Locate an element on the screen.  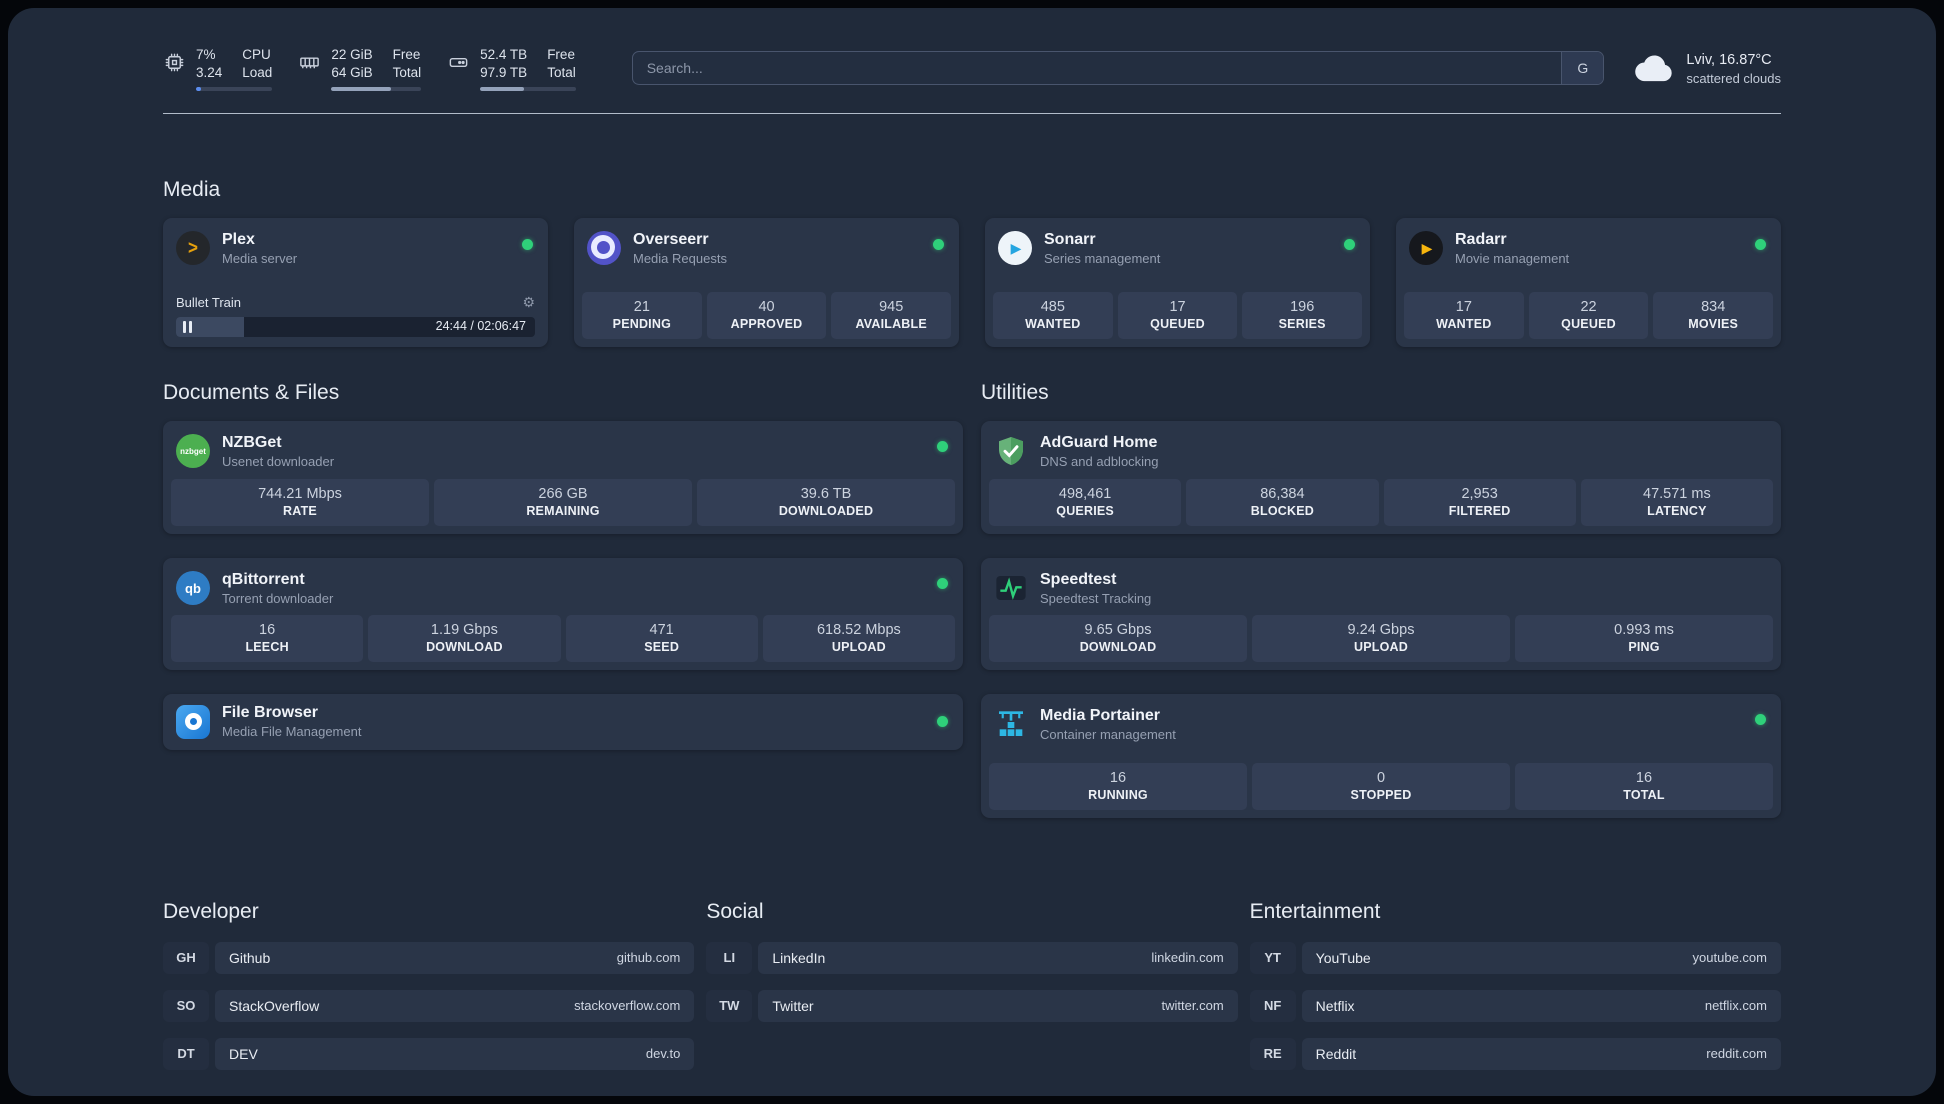
stat-value: 498,461 is located at coordinates (1085, 494).